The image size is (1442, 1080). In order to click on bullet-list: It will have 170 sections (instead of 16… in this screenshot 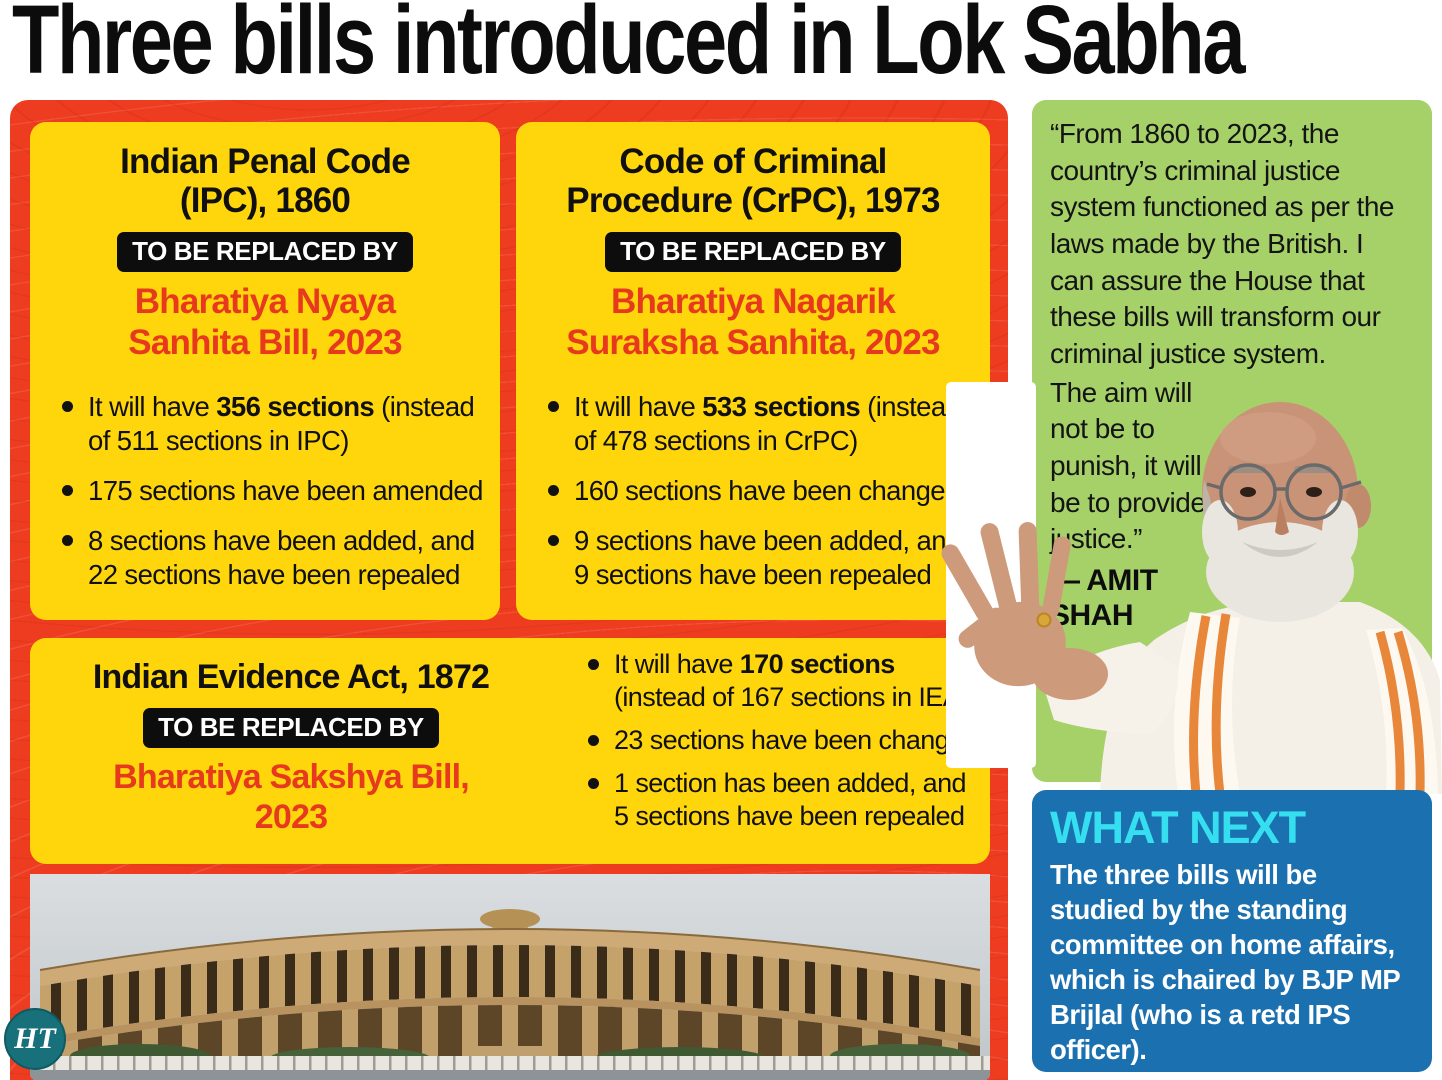, I will do `click(770, 745)`.